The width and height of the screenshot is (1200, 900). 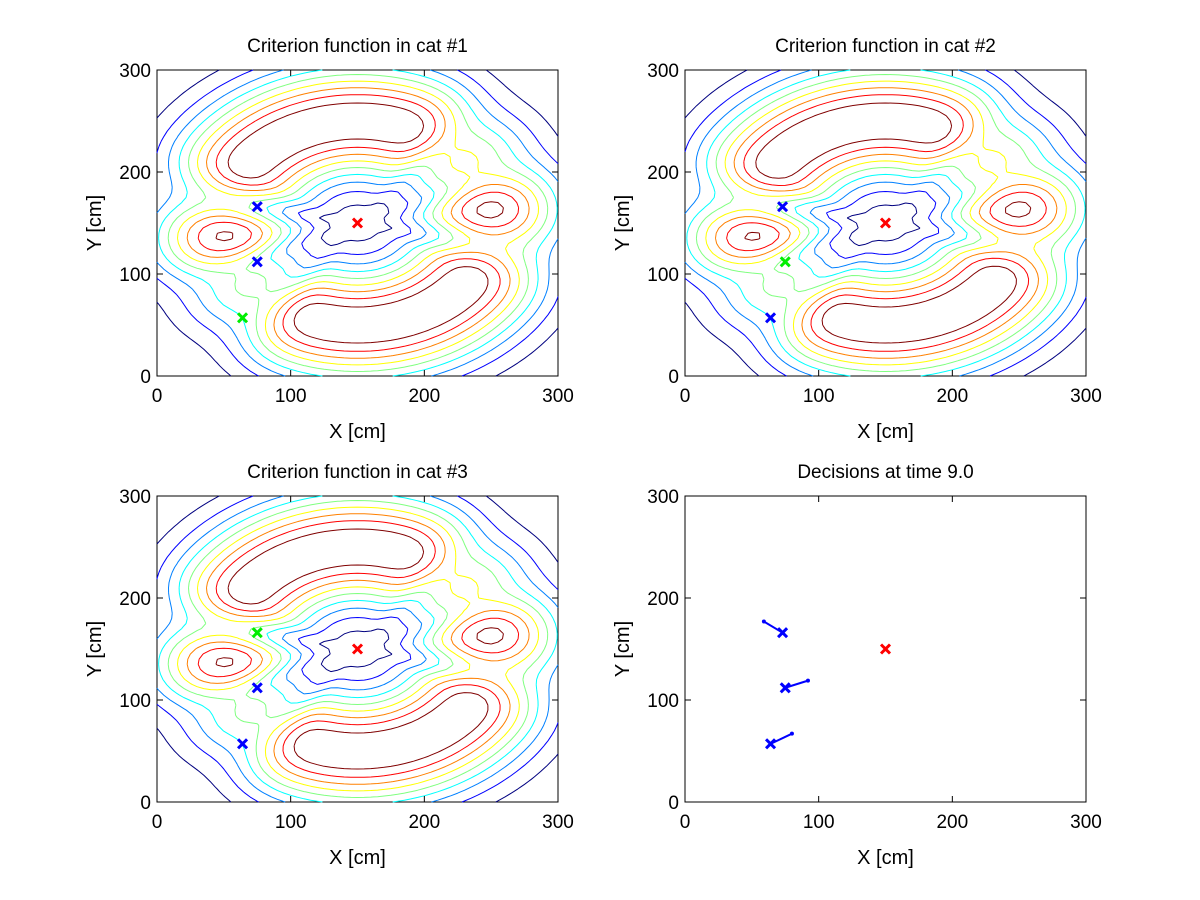 I want to click on subplot-title: Criterion function in cat #2, so click(x=885, y=46).